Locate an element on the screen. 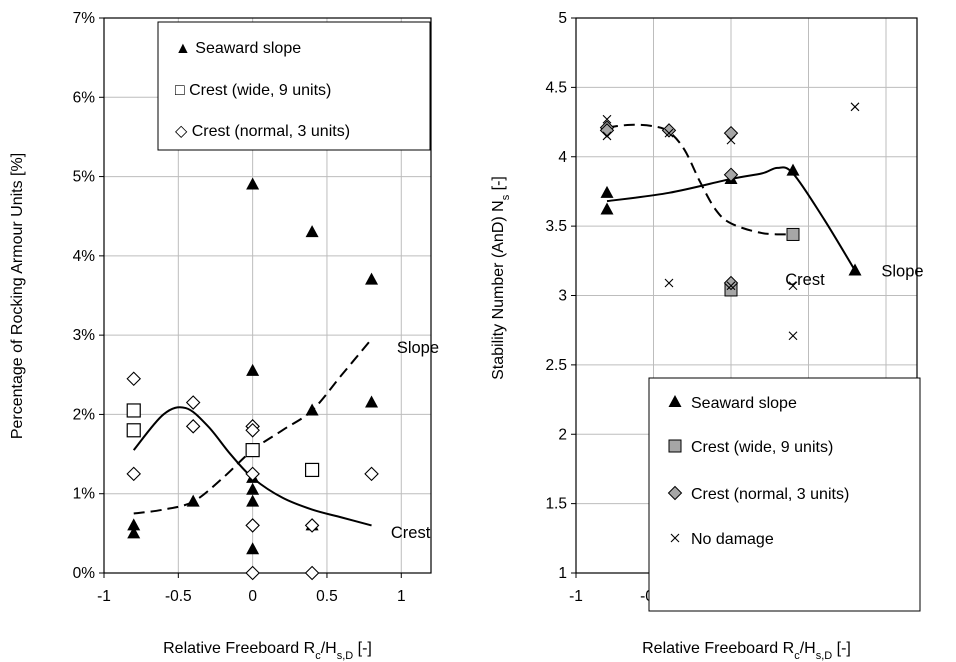 Image resolution: width=956 pixels, height=662 pixels. legend-entry: No damage is located at coordinates (732, 539).